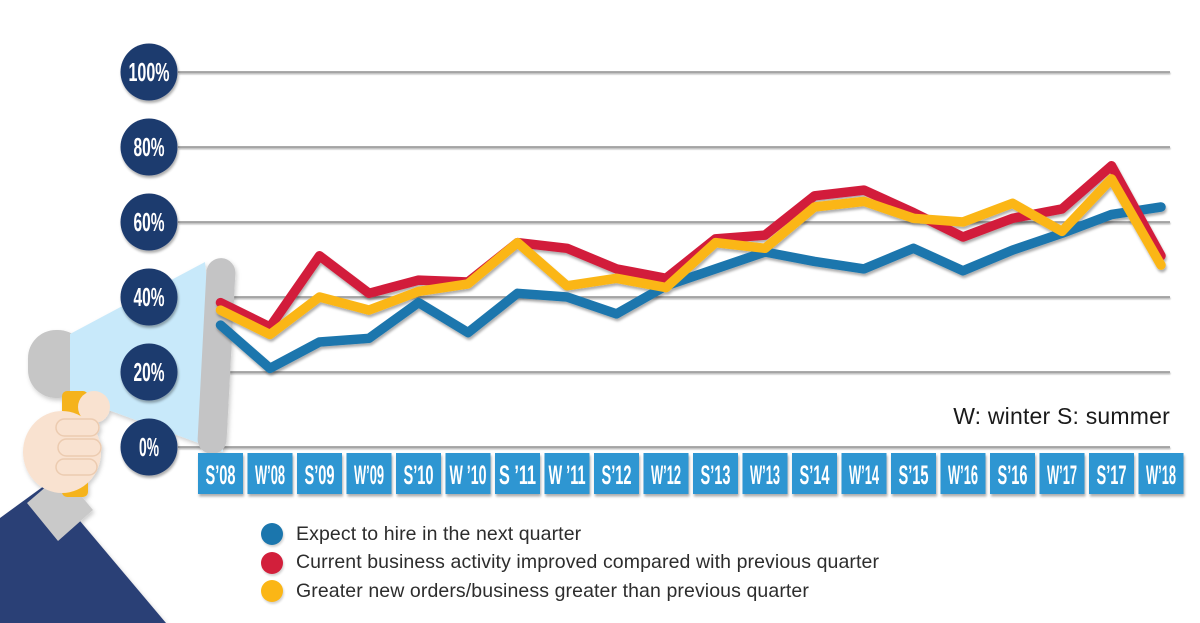 This screenshot has height=623, width=1200. I want to click on x-axis-tick-label: S’16, so click(1013, 475).